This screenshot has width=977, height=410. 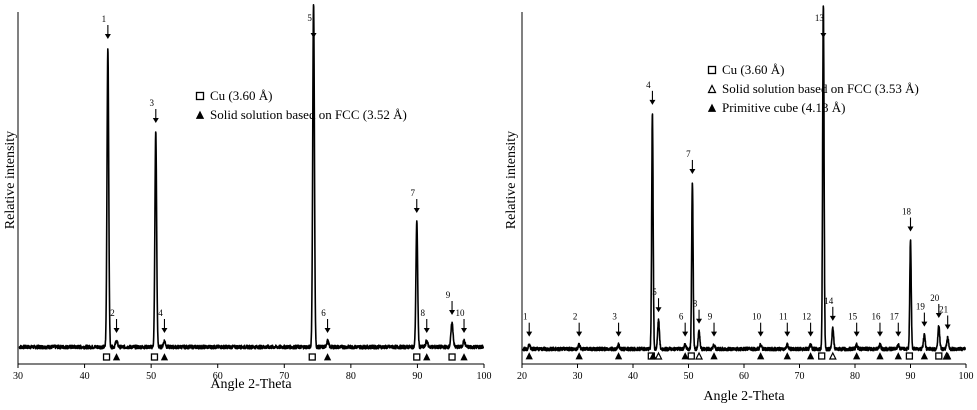 What do you see at coordinates (522, 376) in the screenshot?
I see `x-tick-label: 20` at bounding box center [522, 376].